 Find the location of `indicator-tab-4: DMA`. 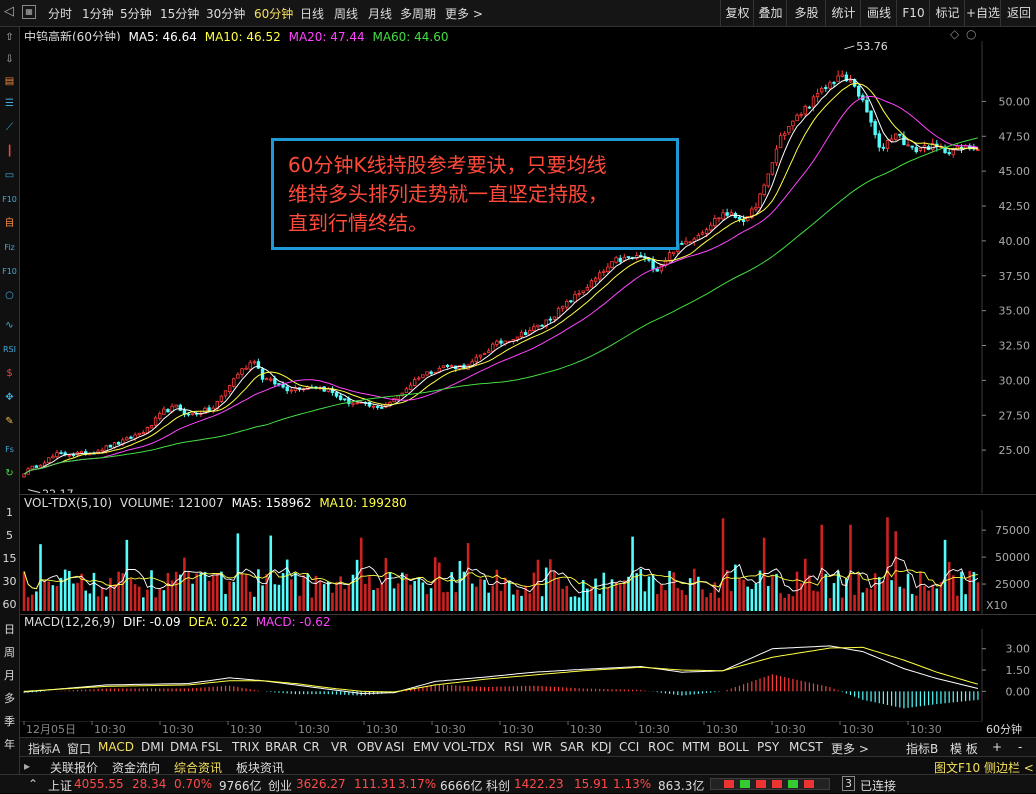

indicator-tab-4: DMA is located at coordinates (184, 747).